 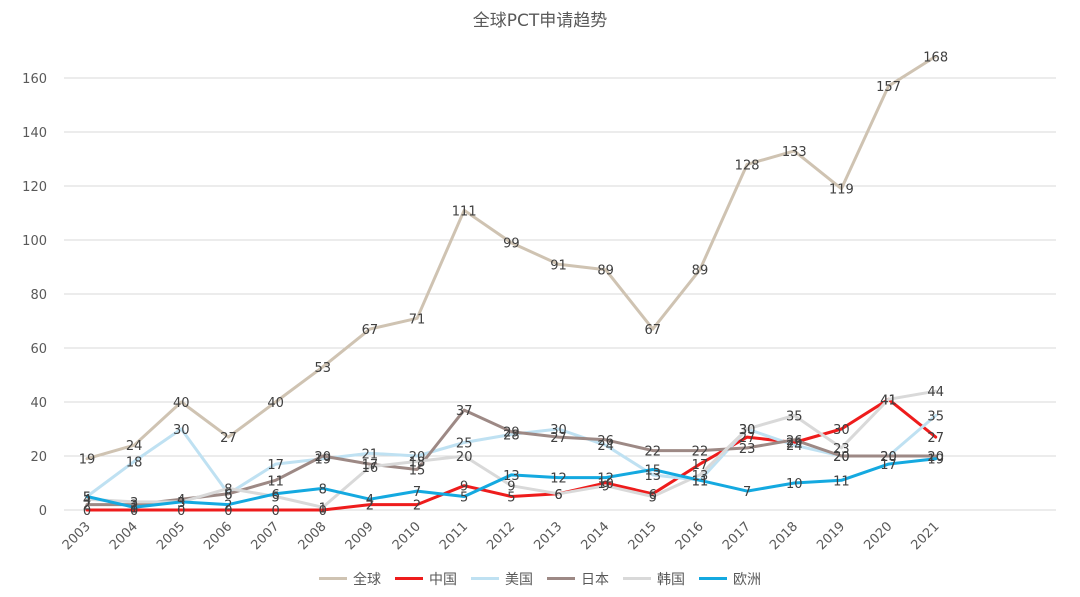 I want to click on data-label: 91, so click(x=558, y=265).